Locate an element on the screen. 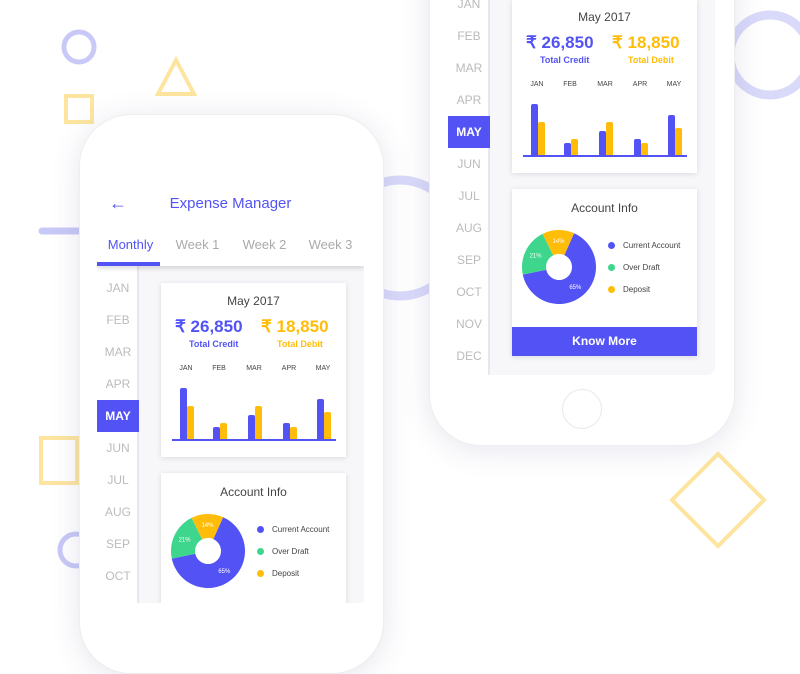  page-title: Expense Manager is located at coordinates (230, 203).